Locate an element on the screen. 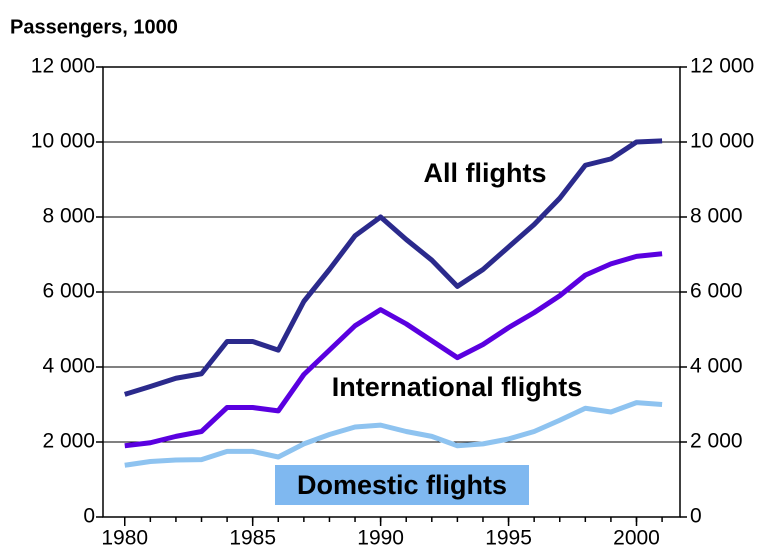 The width and height of the screenshot is (780, 558). y-tick-label: 10 000 is located at coordinates (63, 141).